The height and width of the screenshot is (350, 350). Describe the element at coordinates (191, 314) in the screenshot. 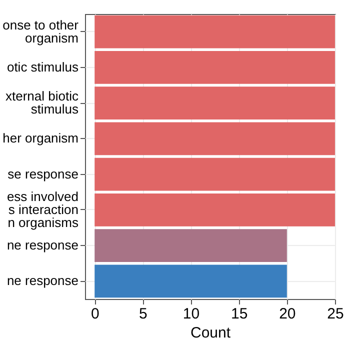

I see `x-tick-label: 10` at that location.